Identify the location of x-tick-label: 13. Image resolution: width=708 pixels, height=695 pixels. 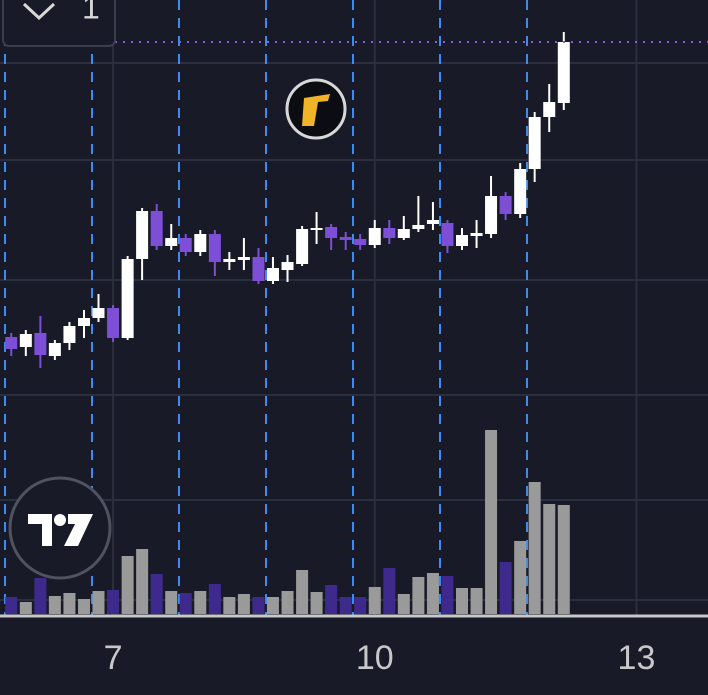
(637, 658).